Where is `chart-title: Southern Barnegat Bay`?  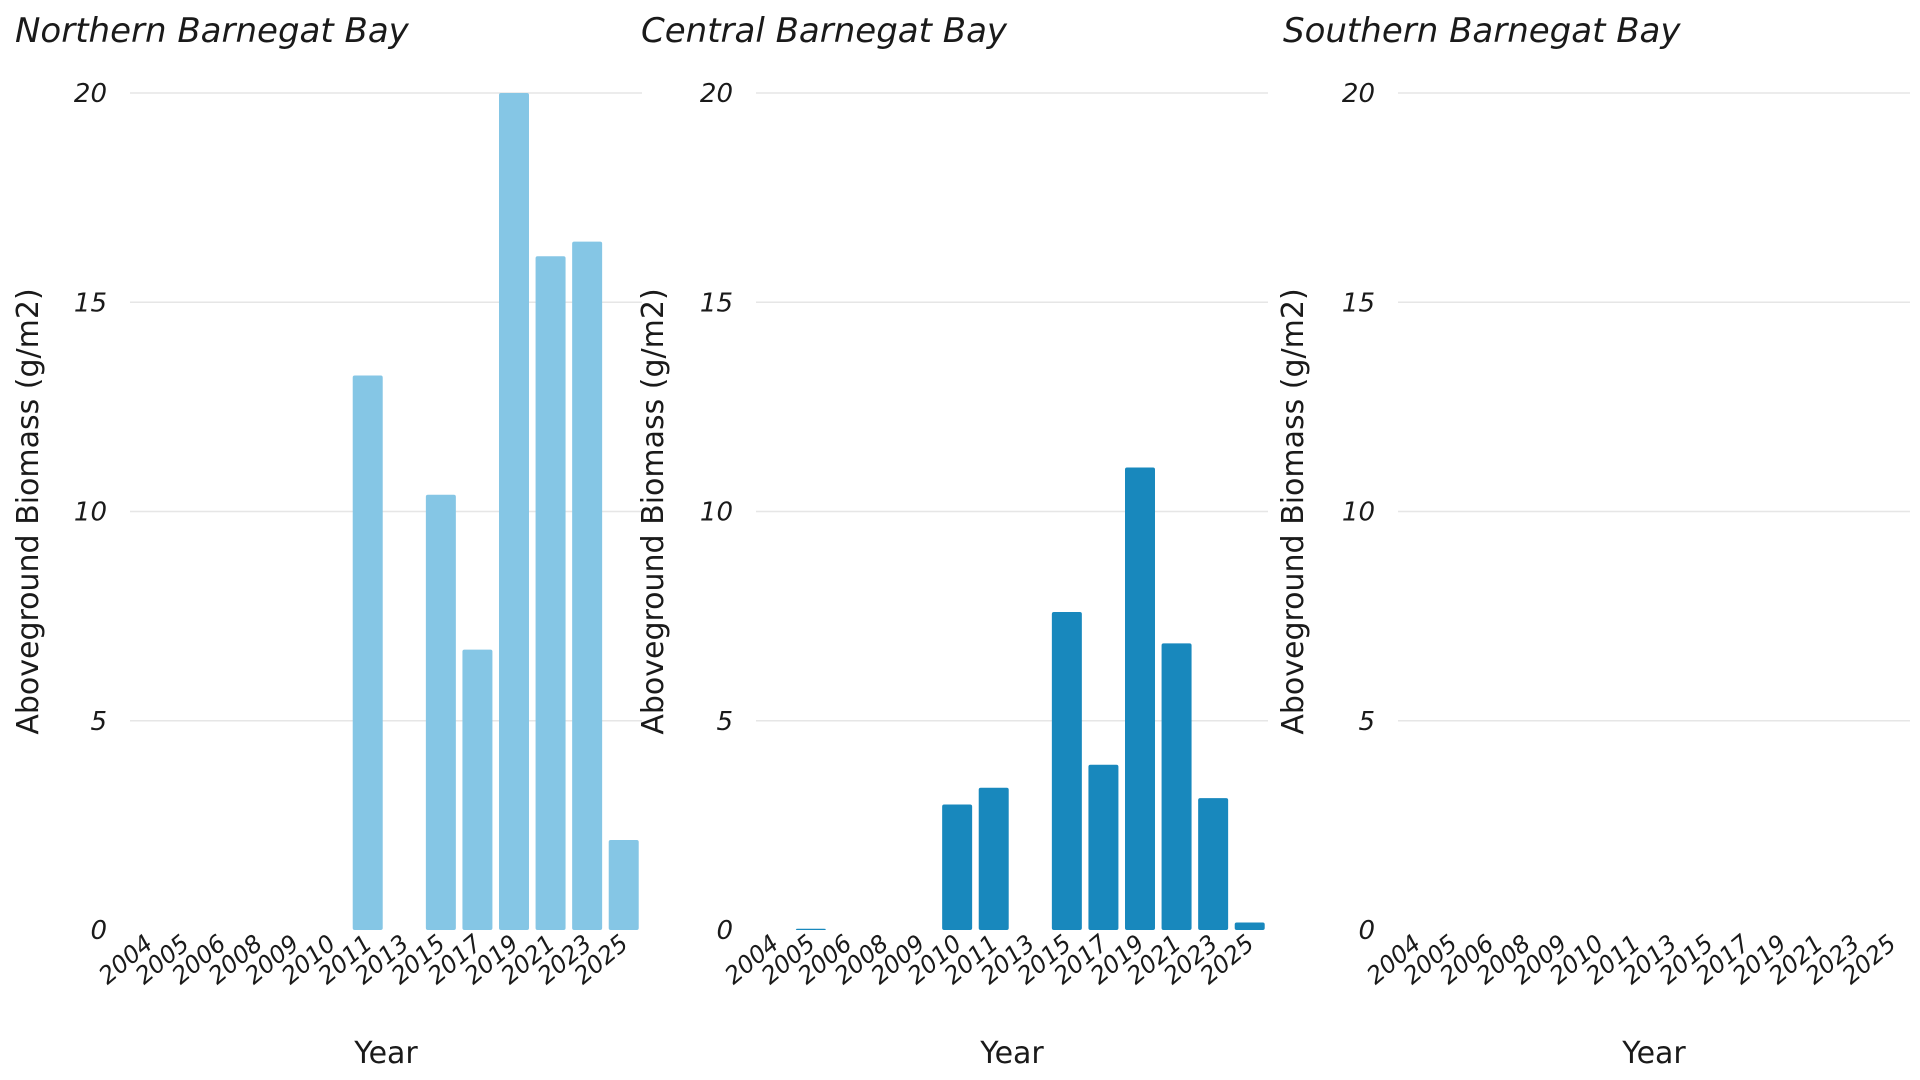
chart-title: Southern Barnegat Bay is located at coordinates (1482, 31).